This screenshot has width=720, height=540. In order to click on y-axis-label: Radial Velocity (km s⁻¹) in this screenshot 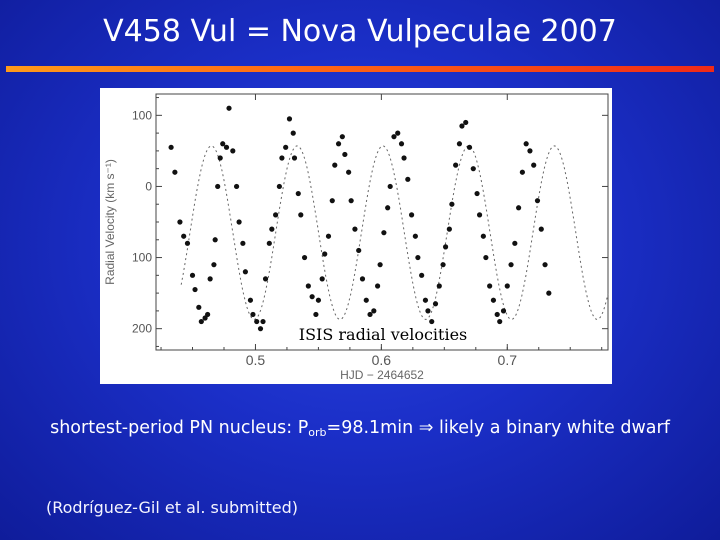, I will do `click(110, 222)`.